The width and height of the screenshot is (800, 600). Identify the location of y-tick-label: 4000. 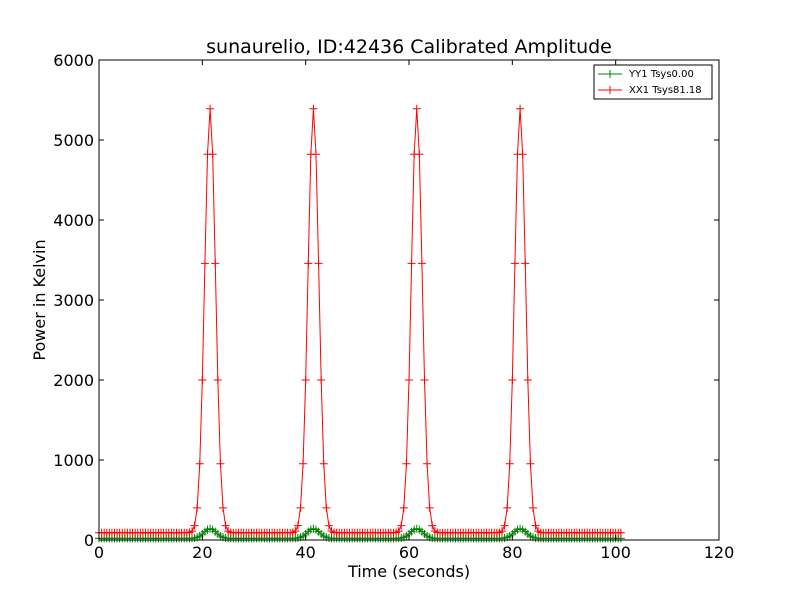
(73, 220).